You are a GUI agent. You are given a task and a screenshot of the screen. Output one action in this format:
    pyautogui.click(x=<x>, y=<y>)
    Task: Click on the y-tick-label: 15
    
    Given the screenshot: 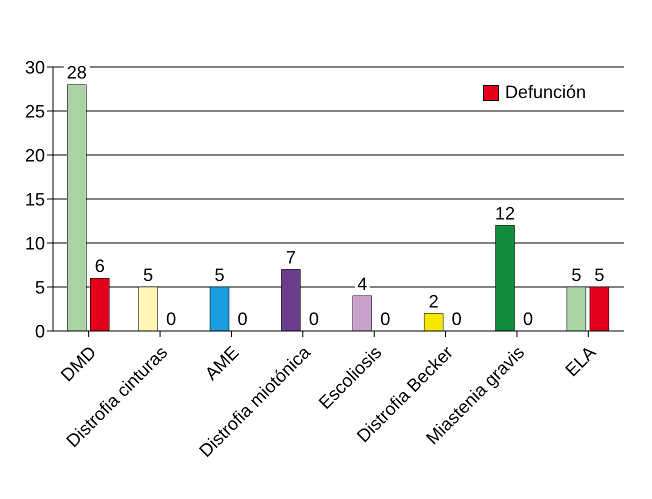 What is the action you would take?
    pyautogui.click(x=34, y=199)
    